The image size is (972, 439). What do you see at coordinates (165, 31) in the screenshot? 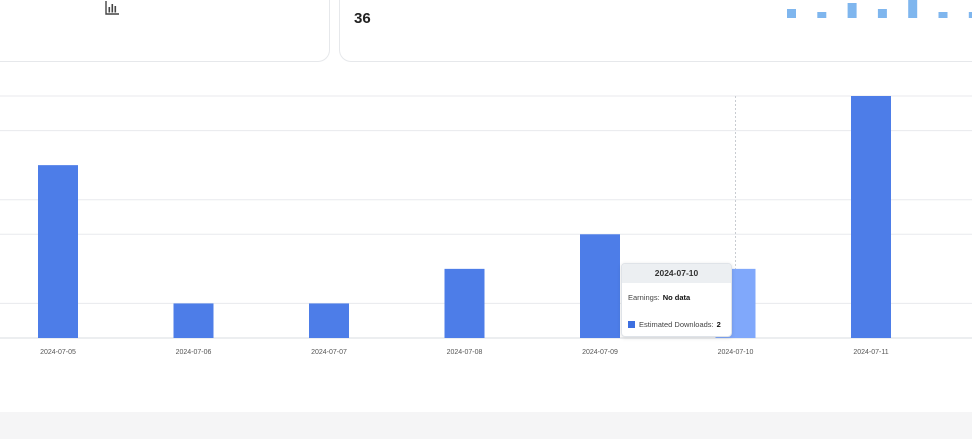
I see `summary-card-left` at bounding box center [165, 31].